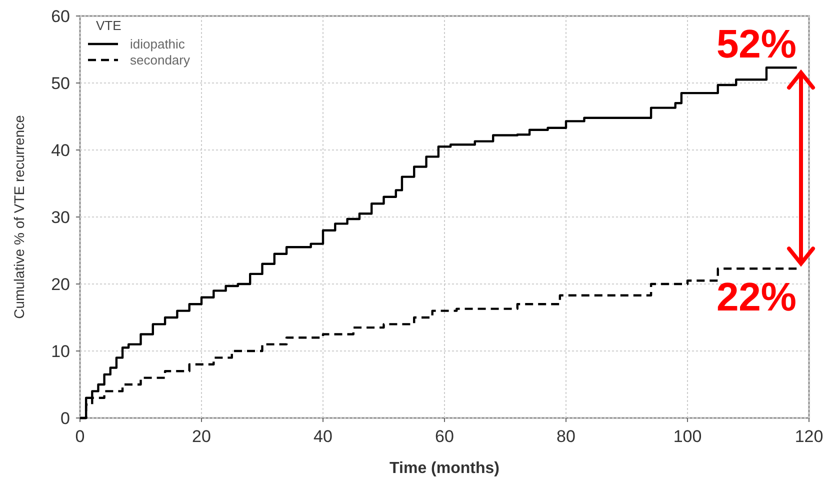  What do you see at coordinates (19, 216) in the screenshot?
I see `y-axis-title: Cumulative % of VTE recurrence` at bounding box center [19, 216].